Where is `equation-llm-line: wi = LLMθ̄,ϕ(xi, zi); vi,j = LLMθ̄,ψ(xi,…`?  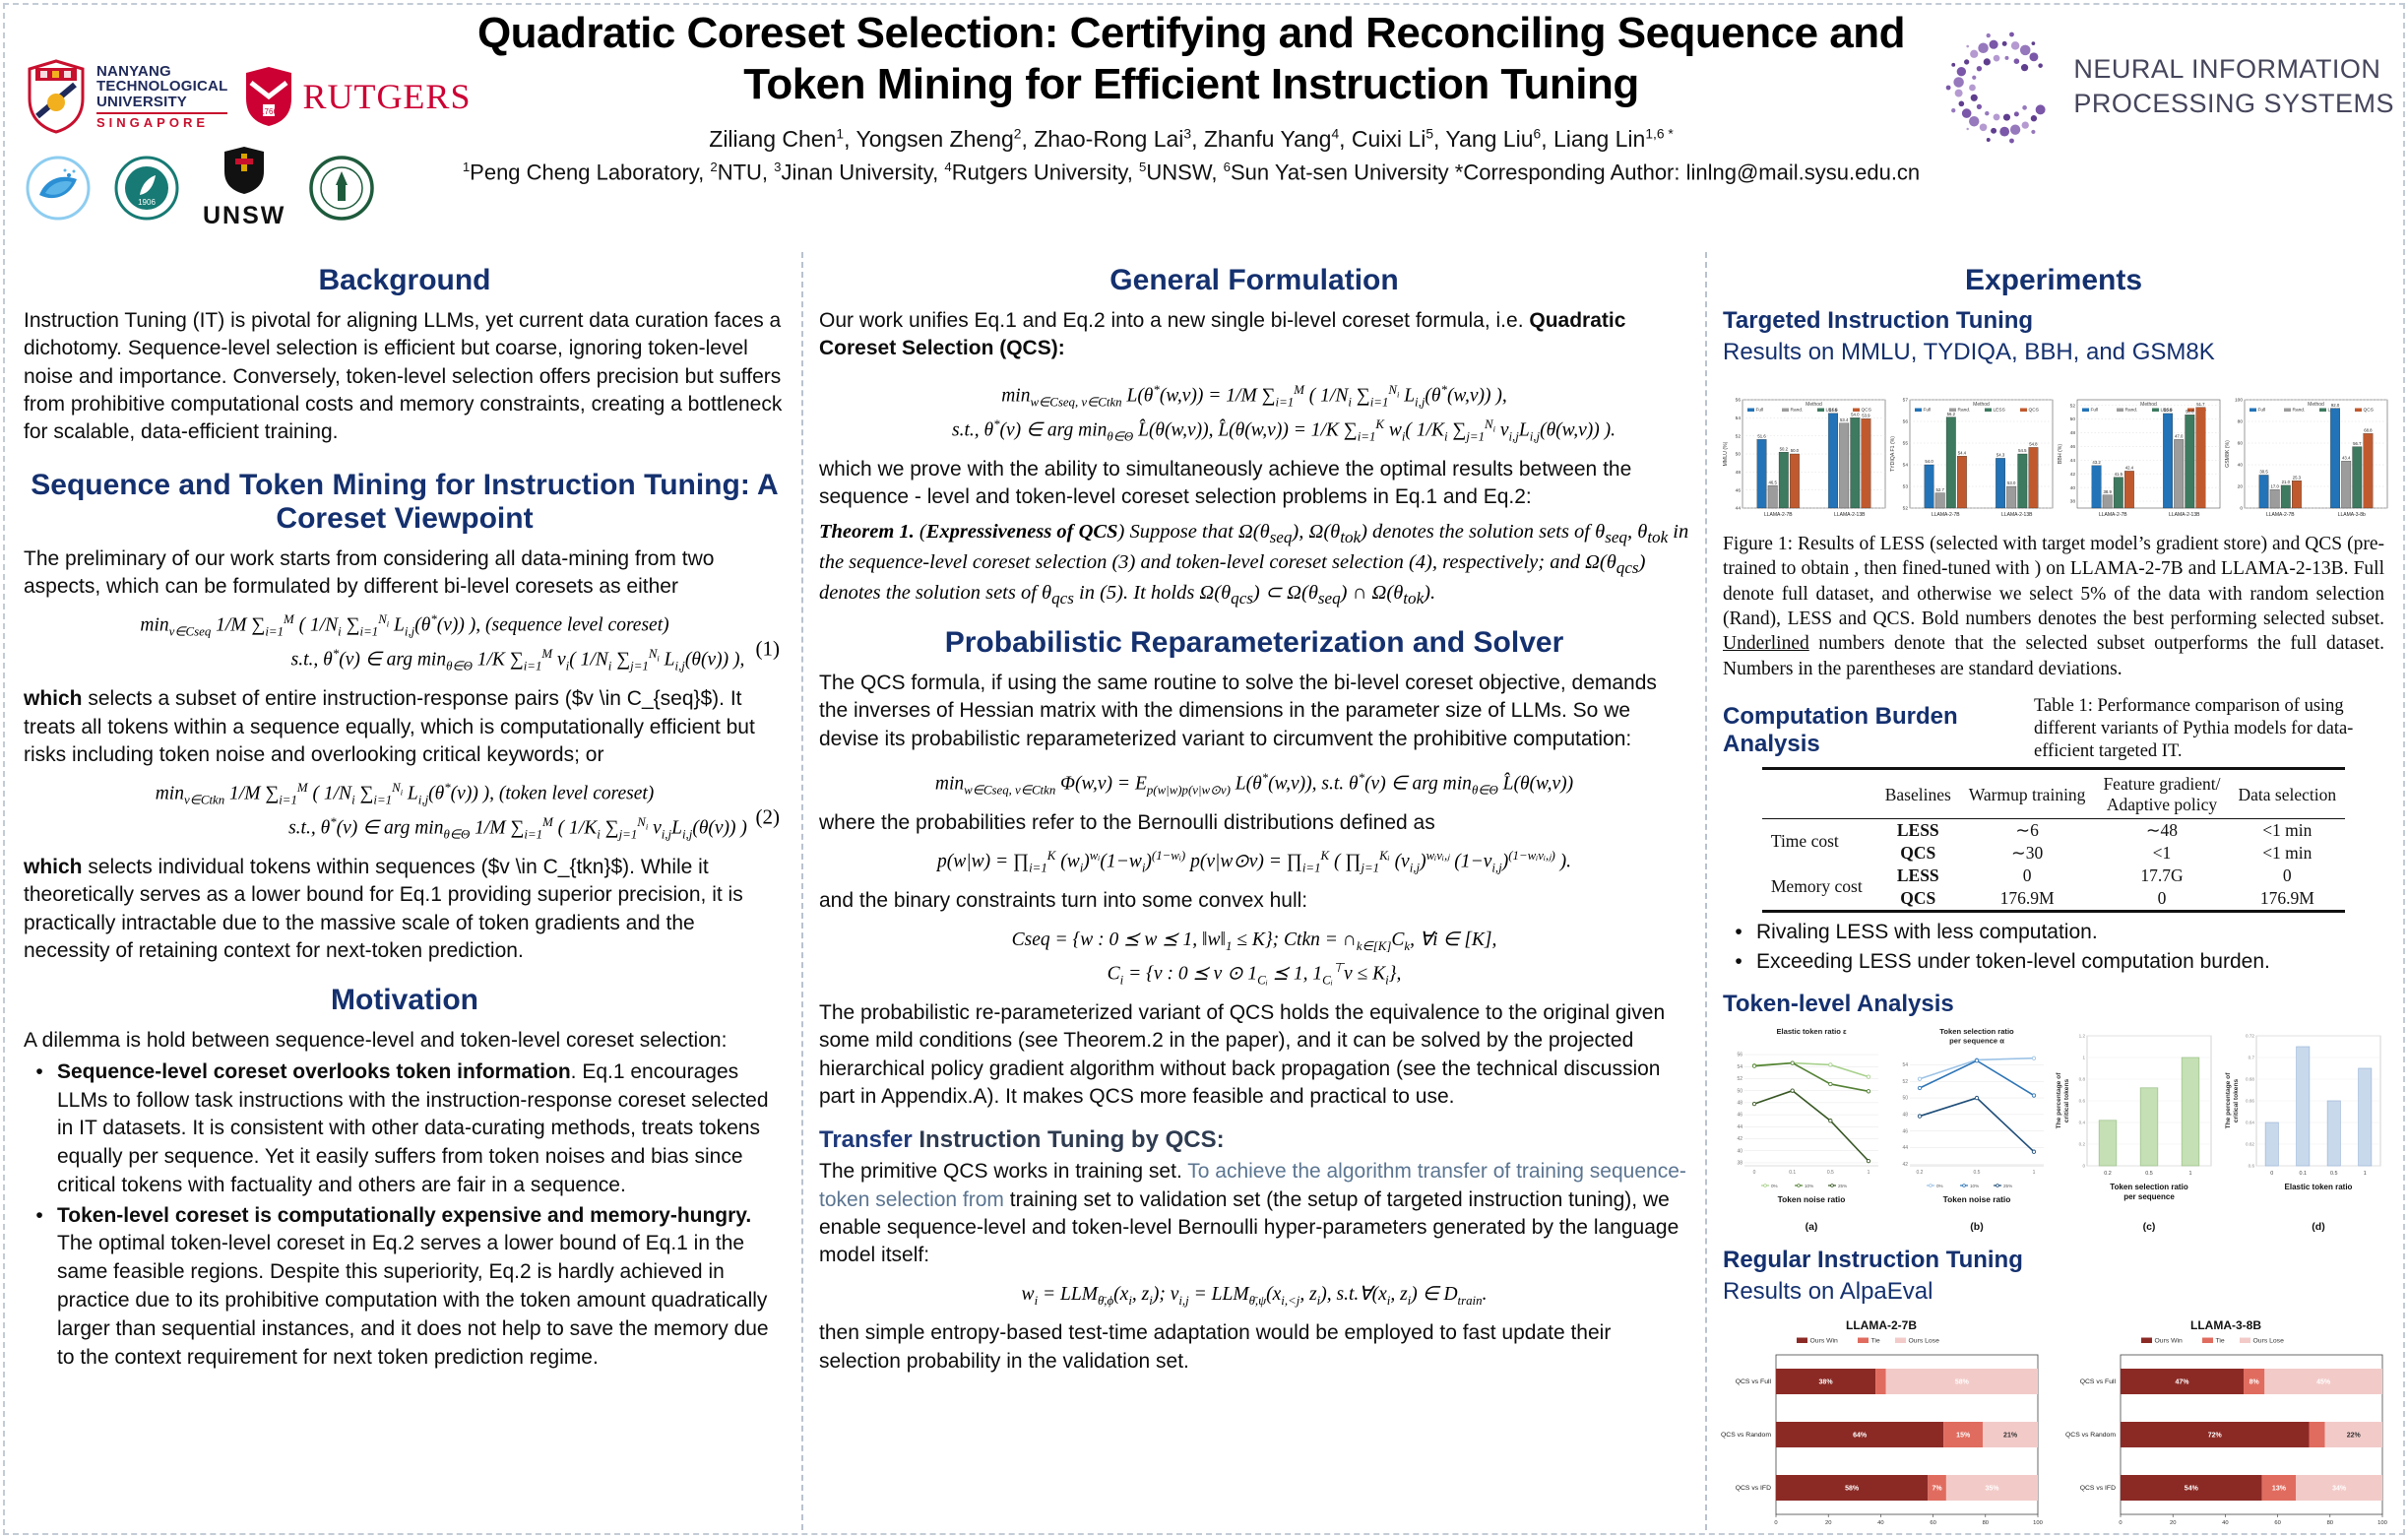
equation-llm-line: wi = LLMθ̄,ϕ(xi, zi); vi,j = LLMθ̄,ψ(xi,… is located at coordinates (1254, 1295).